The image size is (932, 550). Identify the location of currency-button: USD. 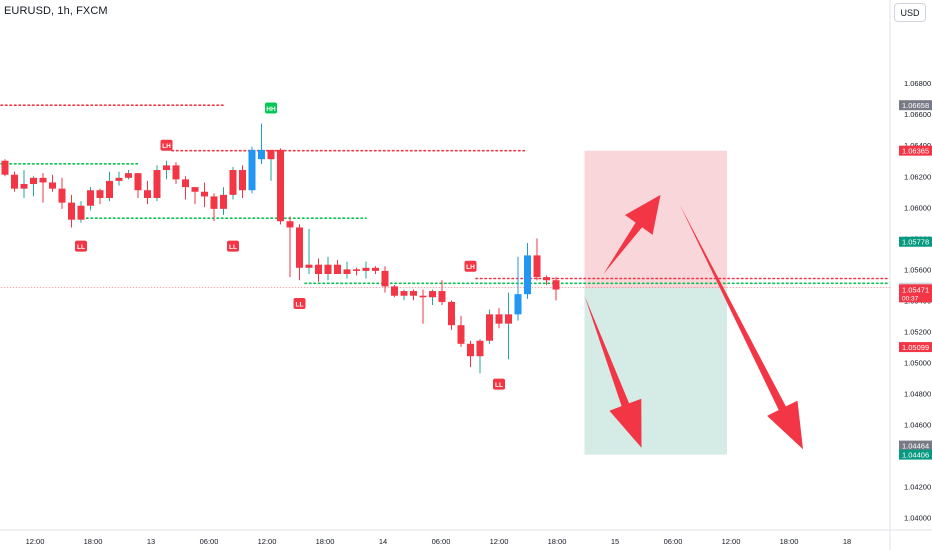
(910, 12).